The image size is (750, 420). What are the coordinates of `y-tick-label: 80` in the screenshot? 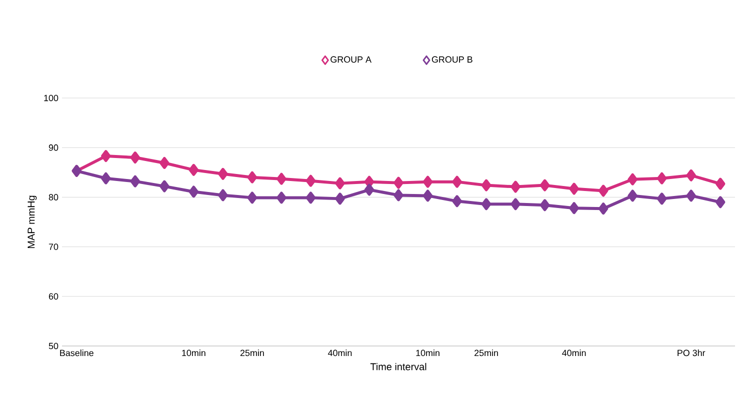 It's located at (53, 197).